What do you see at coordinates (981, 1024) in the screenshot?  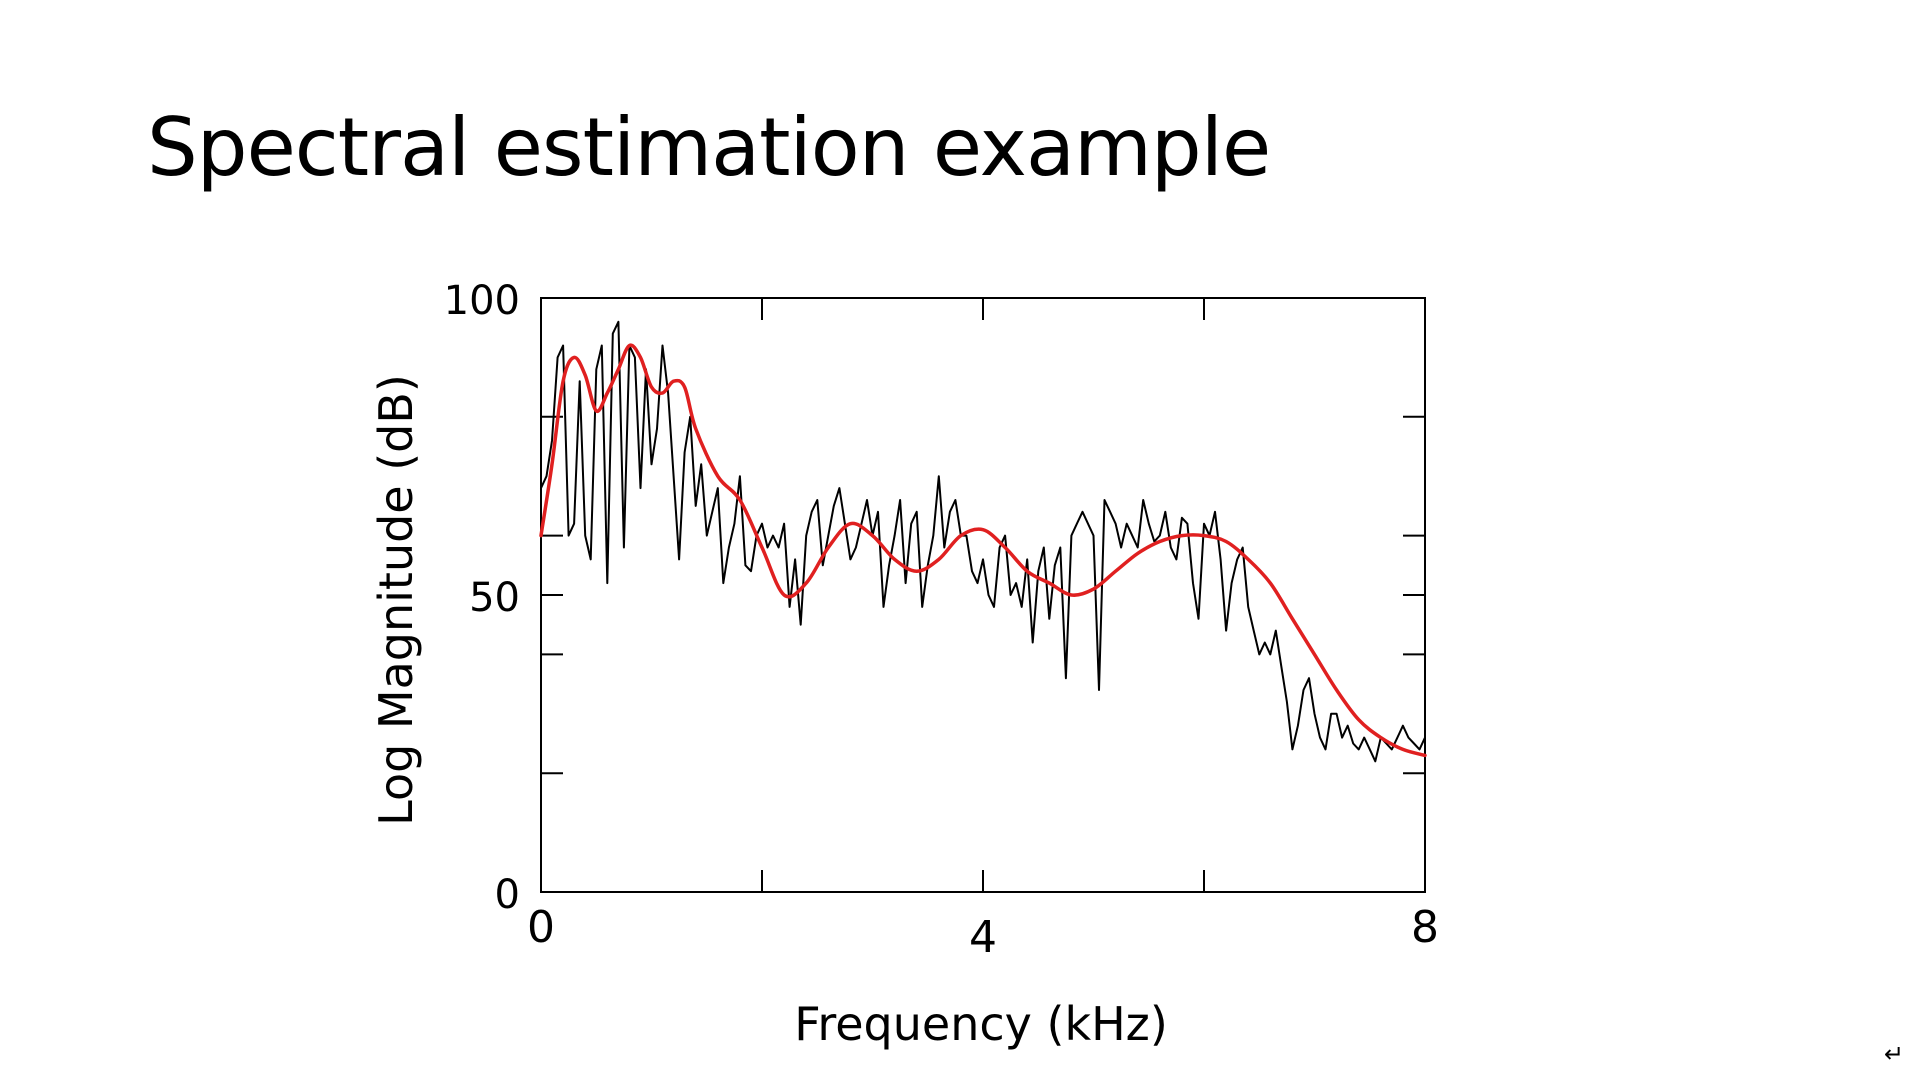 I see `x-axis-label: Frequency (kHz)` at bounding box center [981, 1024].